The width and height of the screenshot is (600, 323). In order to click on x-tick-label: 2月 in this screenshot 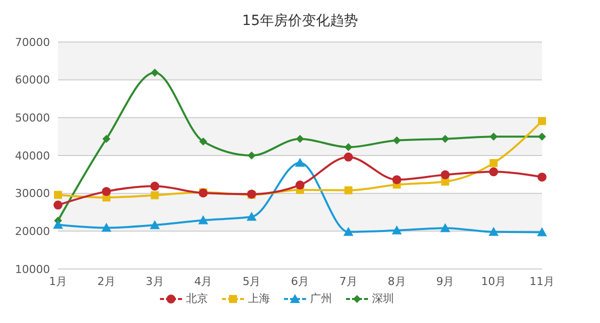, I will do `click(106, 281)`.